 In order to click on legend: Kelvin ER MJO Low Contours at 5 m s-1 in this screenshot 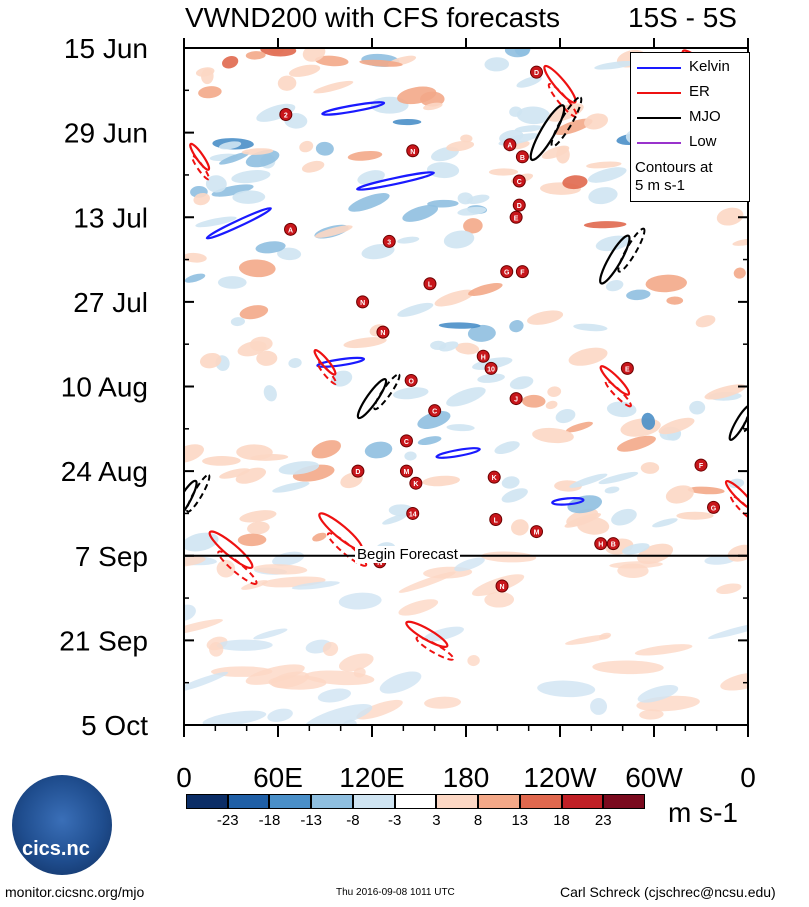, I will do `click(690, 127)`.